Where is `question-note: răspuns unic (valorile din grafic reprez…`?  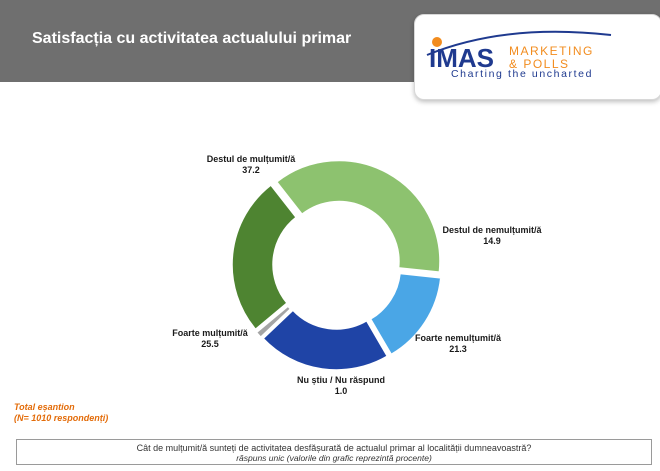 question-note: răspuns unic (valorile din grafic reprez… is located at coordinates (334, 458).